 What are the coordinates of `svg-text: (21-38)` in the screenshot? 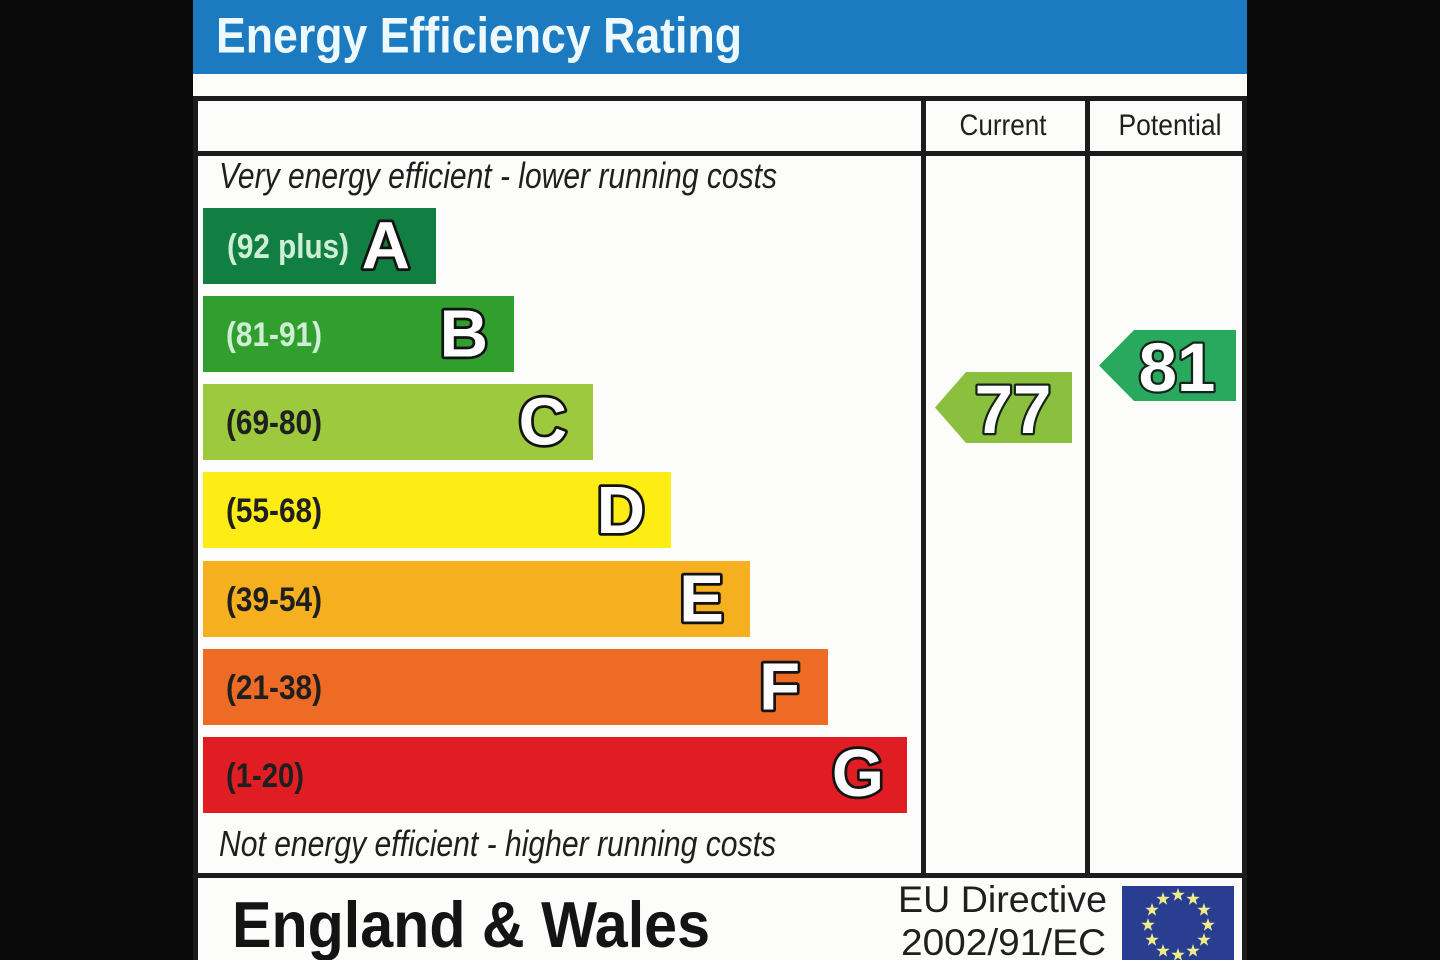 It's located at (274, 688).